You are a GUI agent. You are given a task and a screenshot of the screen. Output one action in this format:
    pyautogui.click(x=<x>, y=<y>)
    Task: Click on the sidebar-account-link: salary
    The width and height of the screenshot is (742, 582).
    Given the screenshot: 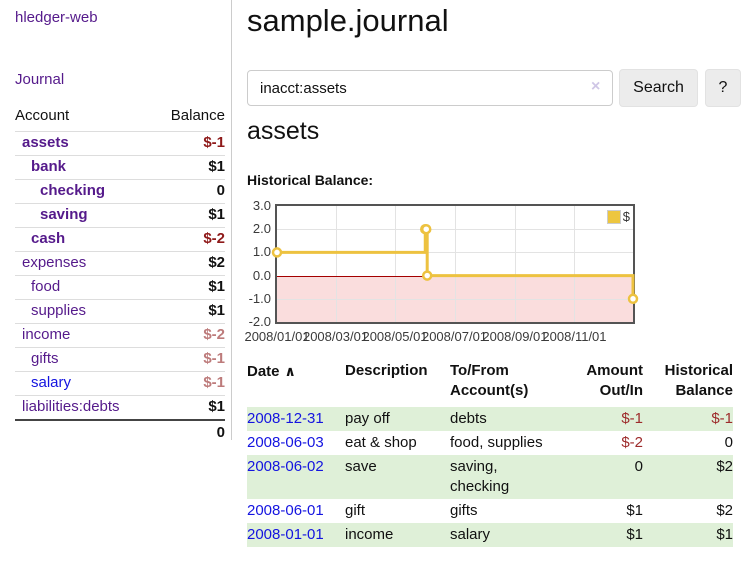 What is the action you would take?
    pyautogui.click(x=51, y=382)
    